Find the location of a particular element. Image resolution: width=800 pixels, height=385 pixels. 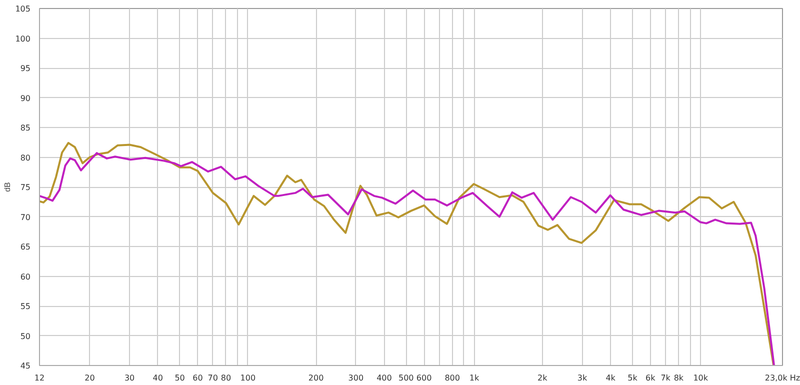

x-tick-label: 12 is located at coordinates (39, 378).